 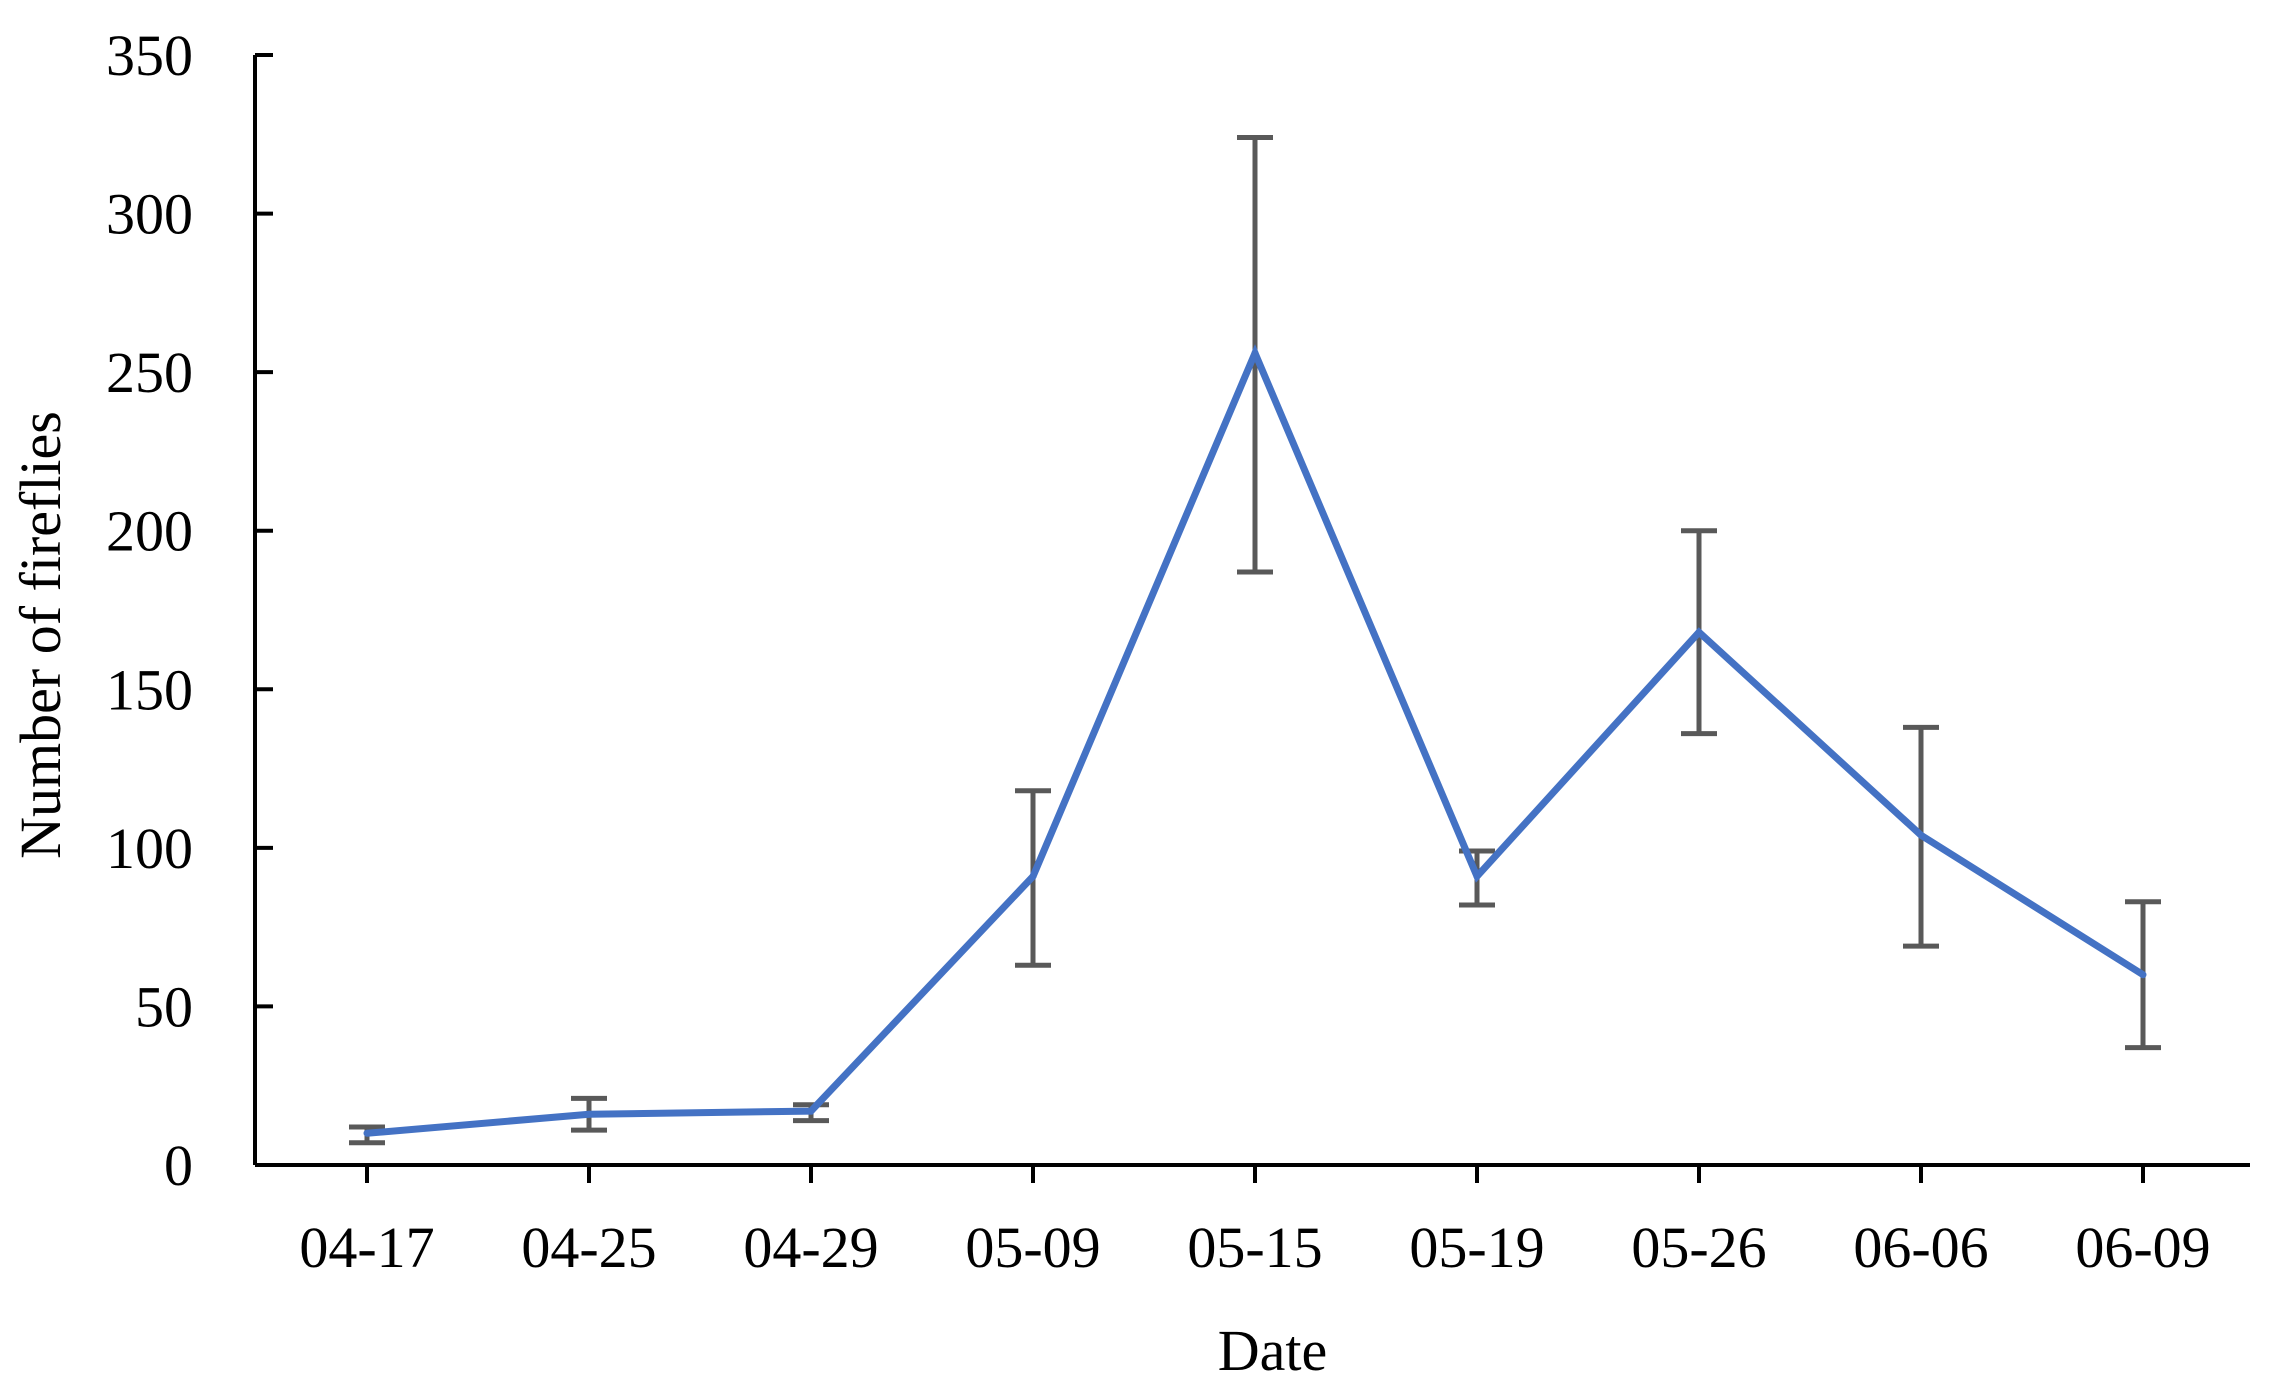 I want to click on x-tick-label: 05-26, so click(x=1698, y=1247).